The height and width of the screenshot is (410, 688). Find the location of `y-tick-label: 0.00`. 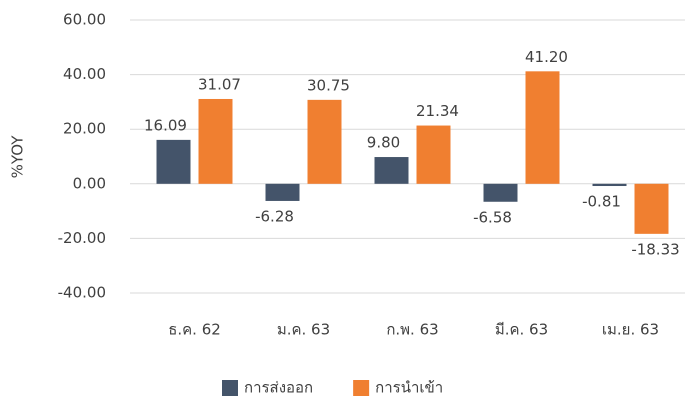

y-tick-label: 0.00 is located at coordinates (89, 183).